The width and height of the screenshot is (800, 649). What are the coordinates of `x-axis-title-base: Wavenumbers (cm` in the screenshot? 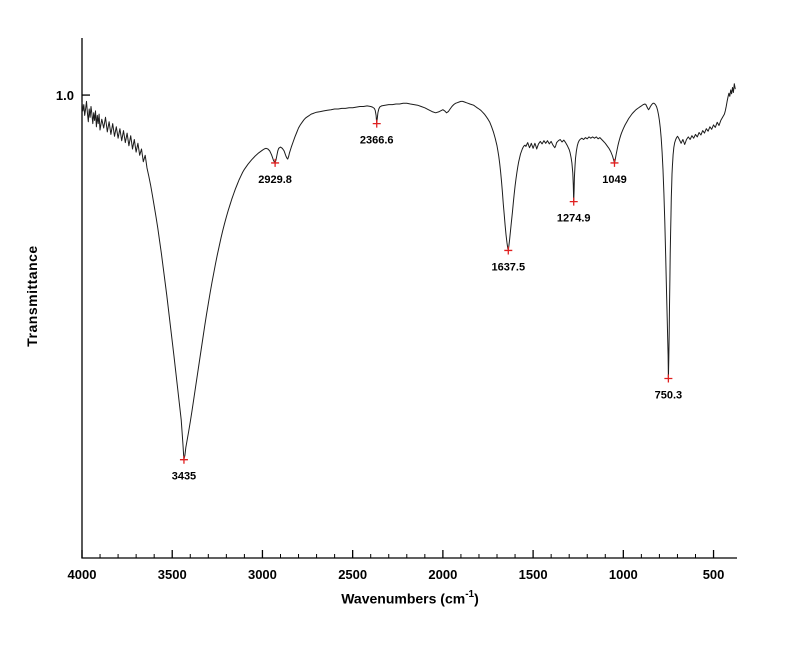 It's located at (403, 598).